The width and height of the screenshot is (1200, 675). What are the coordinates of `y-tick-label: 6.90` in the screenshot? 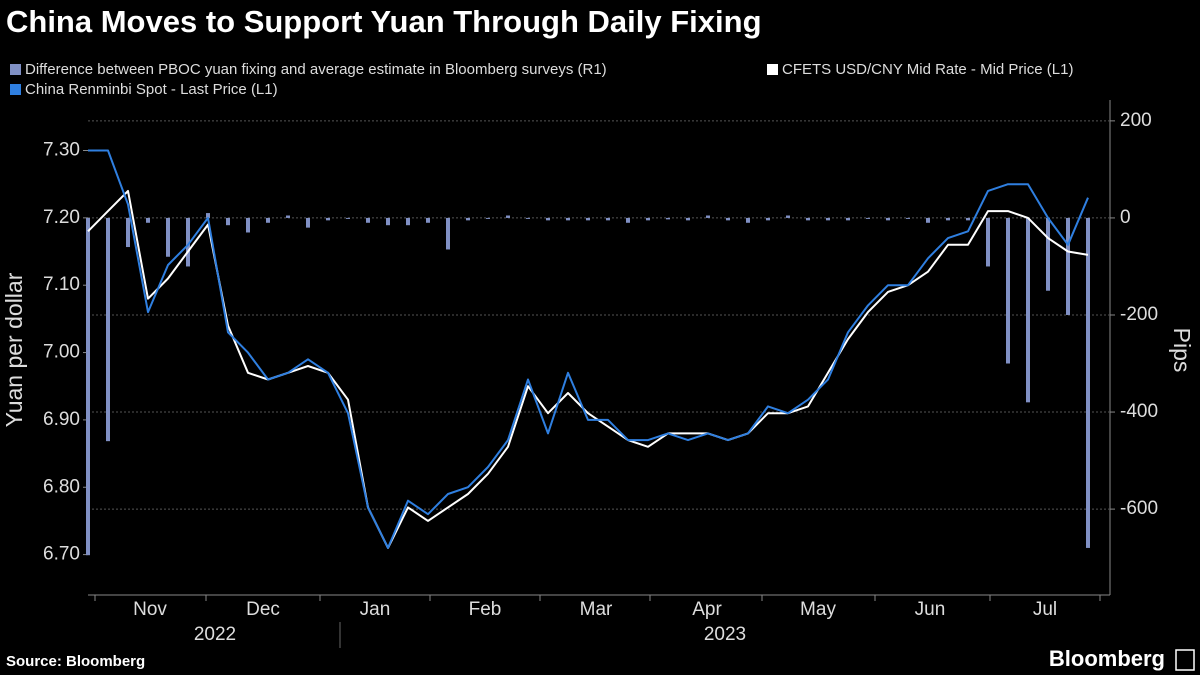 It's located at (61, 419).